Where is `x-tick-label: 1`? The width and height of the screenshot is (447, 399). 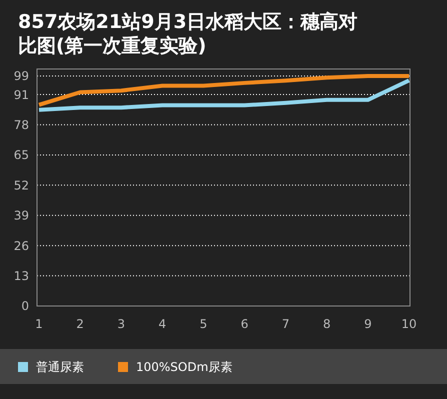
x-tick-label: 1 is located at coordinates (39, 324).